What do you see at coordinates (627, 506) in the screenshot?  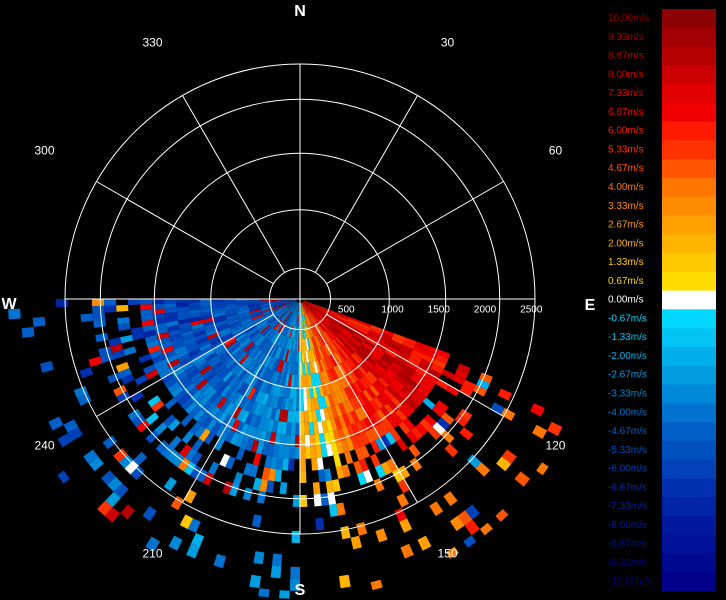 I see `colorbar-label: -7.33m/s` at bounding box center [627, 506].